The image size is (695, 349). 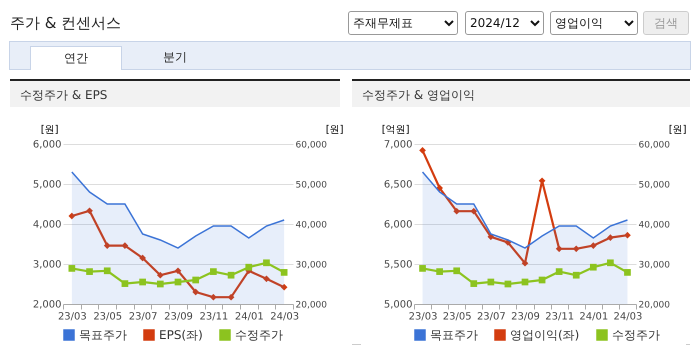 What do you see at coordinates (504, 23) in the screenshot?
I see `dropdown-select: 2024/12` at bounding box center [504, 23].